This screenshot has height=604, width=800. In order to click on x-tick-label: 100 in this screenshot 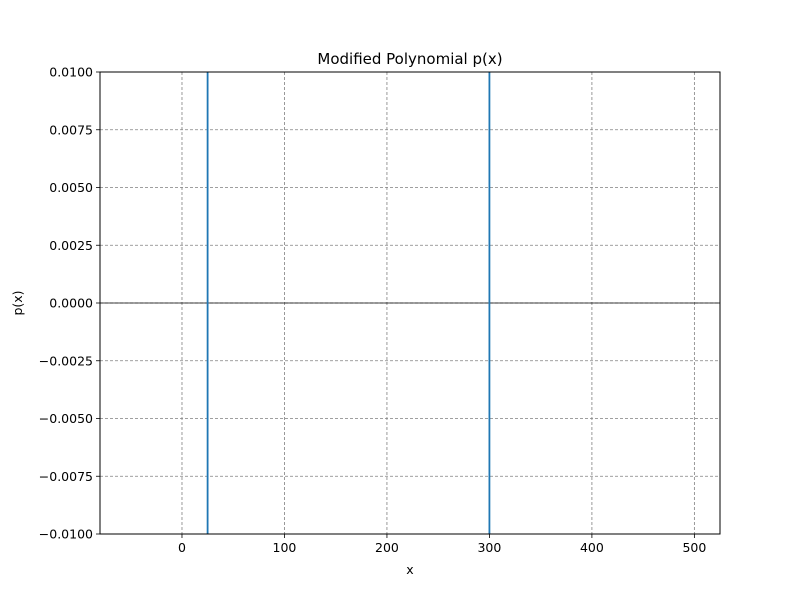, I will do `click(285, 547)`.